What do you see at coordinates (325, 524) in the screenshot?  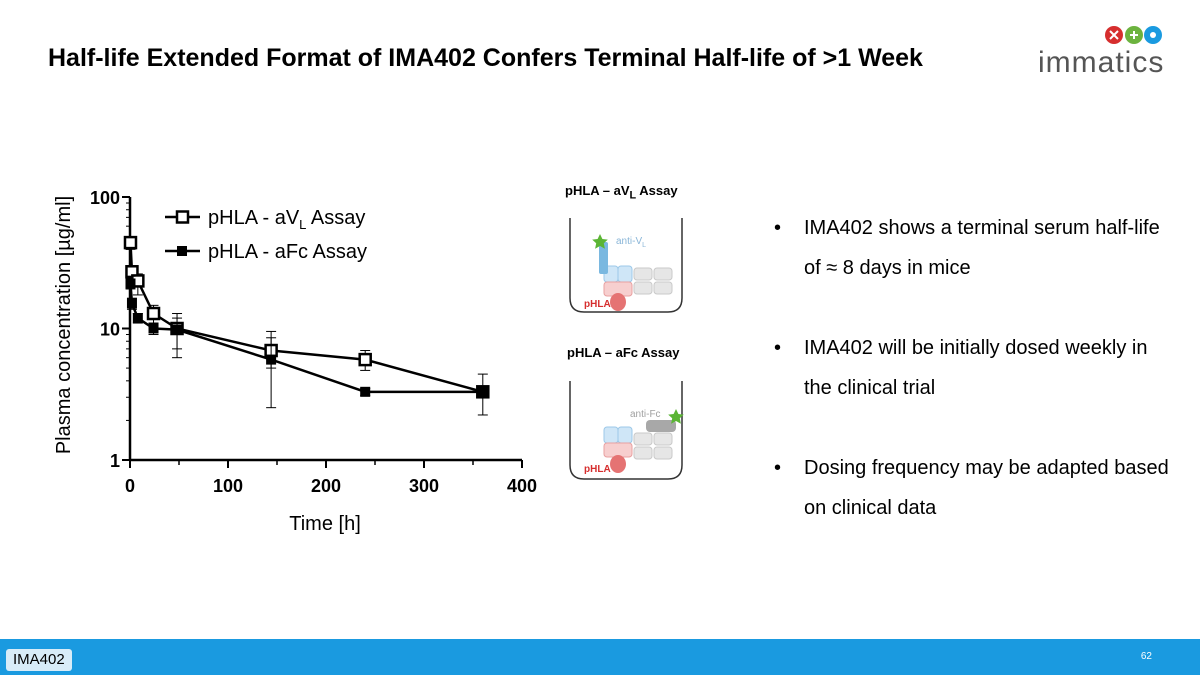 I see `x-axis-label: Time [h]` at bounding box center [325, 524].